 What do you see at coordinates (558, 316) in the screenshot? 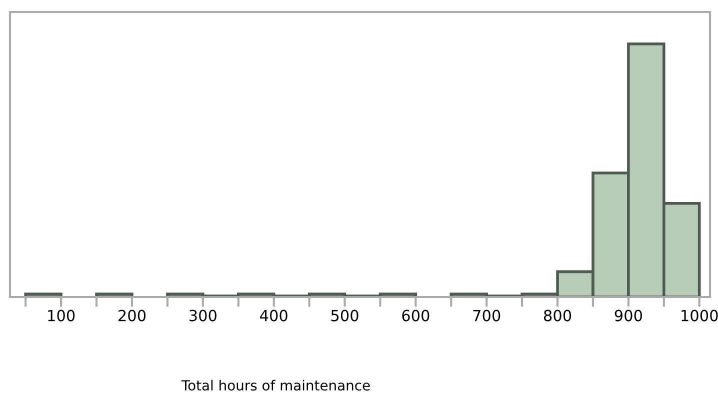
I see `x-tick-label: 800` at bounding box center [558, 316].